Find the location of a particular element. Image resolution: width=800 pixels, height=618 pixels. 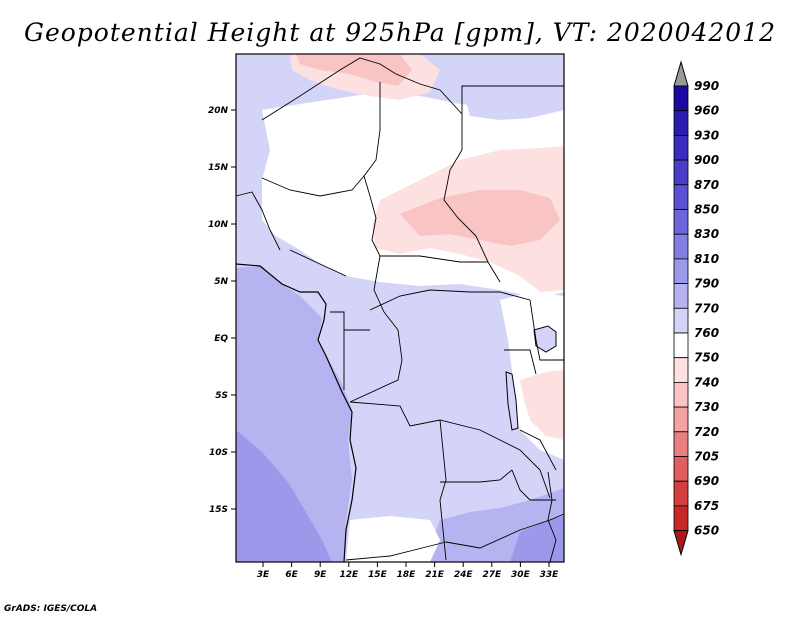

grads-credit: GrADS: IGES/COLA is located at coordinates (51, 609).